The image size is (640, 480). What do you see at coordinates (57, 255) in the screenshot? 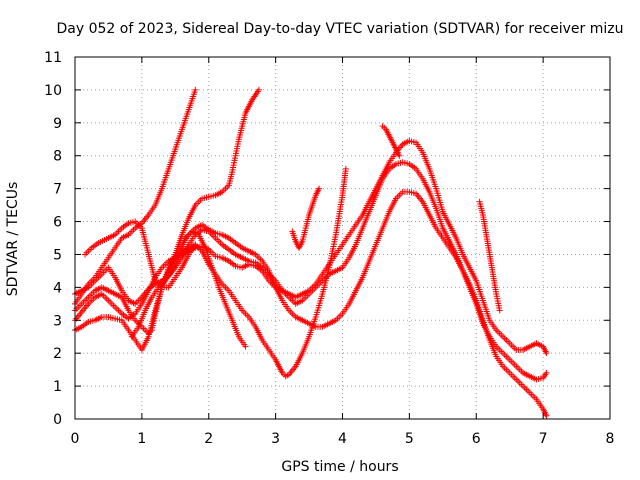
I see `y-tick-label: 5` at bounding box center [57, 255].